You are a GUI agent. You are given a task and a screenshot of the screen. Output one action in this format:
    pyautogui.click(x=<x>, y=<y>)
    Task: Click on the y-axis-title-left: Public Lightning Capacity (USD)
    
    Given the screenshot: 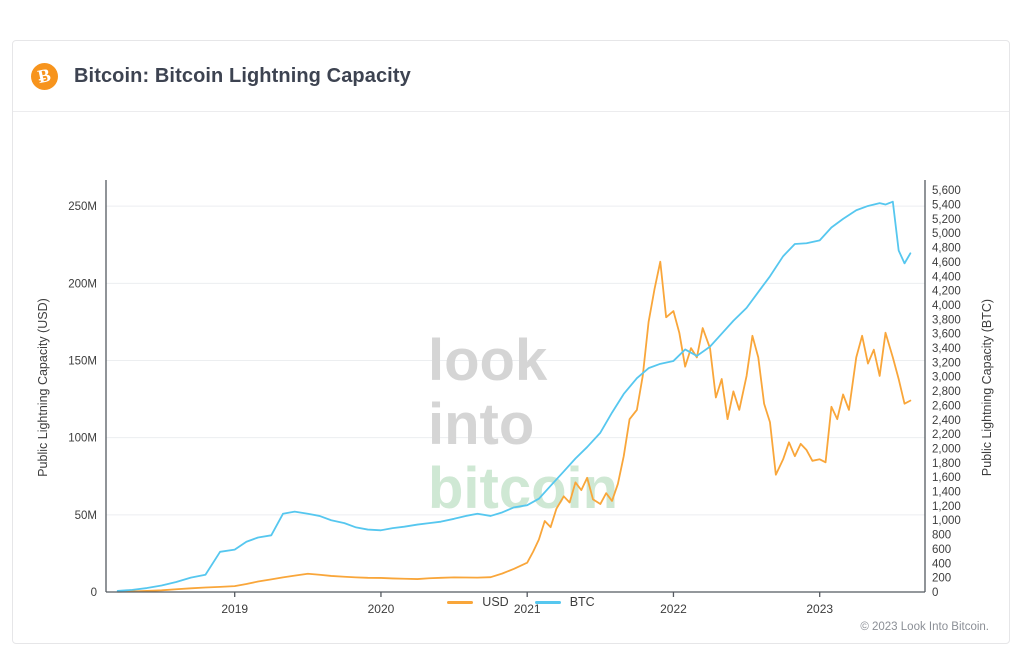 What is the action you would take?
    pyautogui.click(x=43, y=387)
    